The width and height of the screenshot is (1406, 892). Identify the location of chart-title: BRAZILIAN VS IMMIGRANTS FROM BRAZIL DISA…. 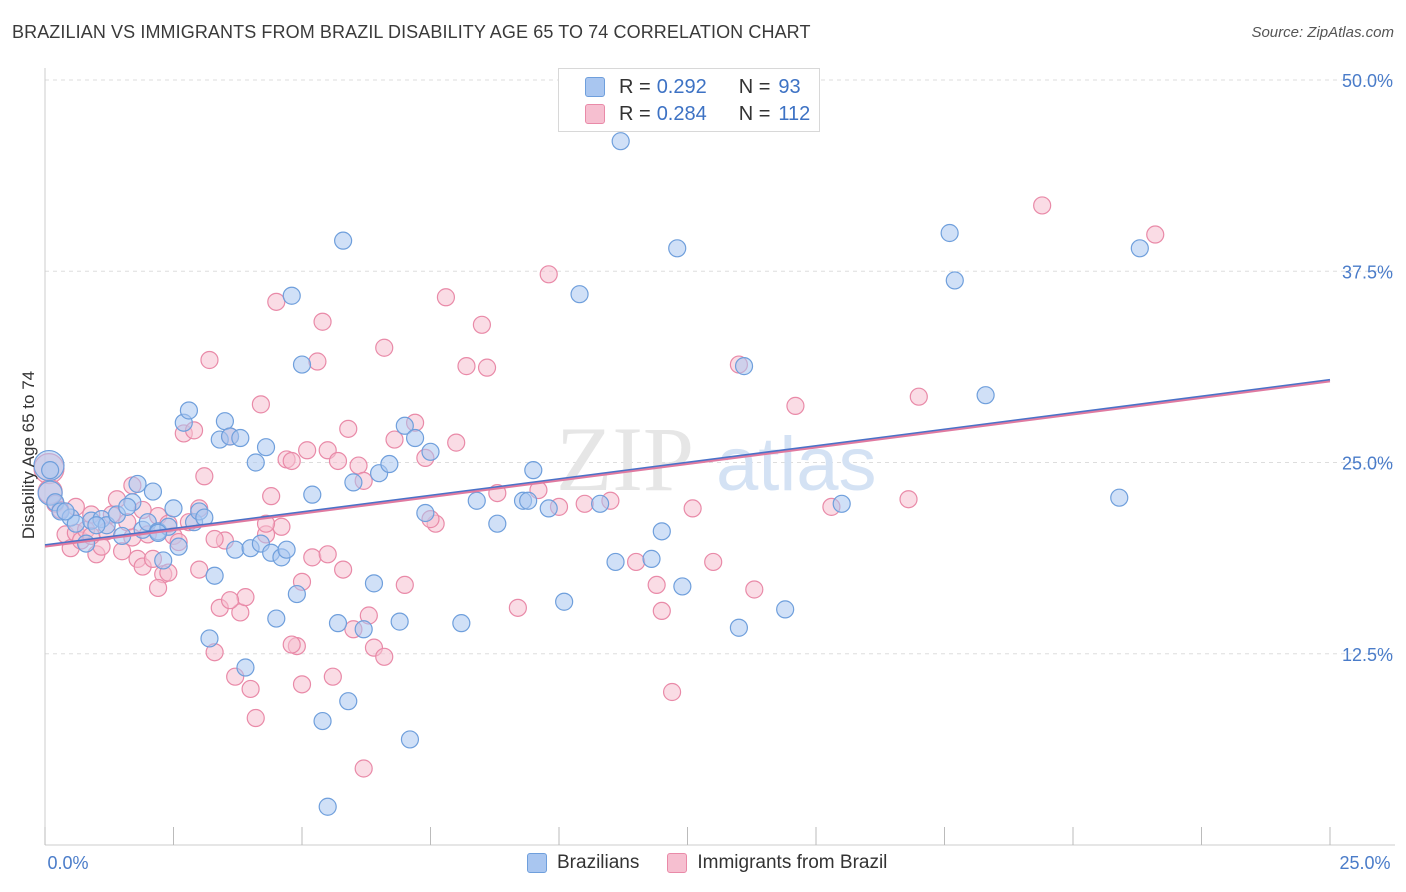
(411, 32).